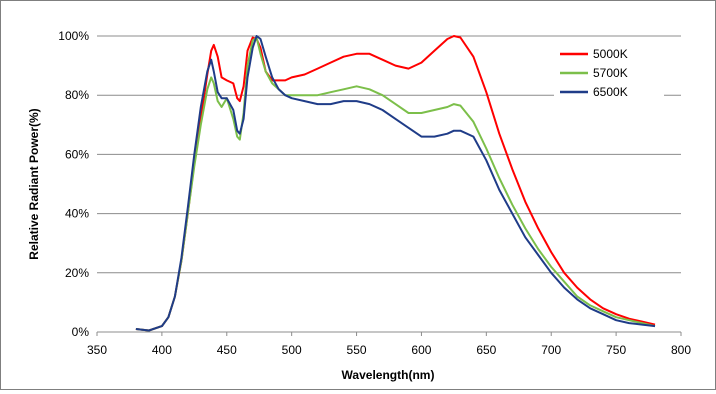 Image resolution: width=716 pixels, height=394 pixels. What do you see at coordinates (421, 350) in the screenshot?
I see `x-tick-label: 600` at bounding box center [421, 350].